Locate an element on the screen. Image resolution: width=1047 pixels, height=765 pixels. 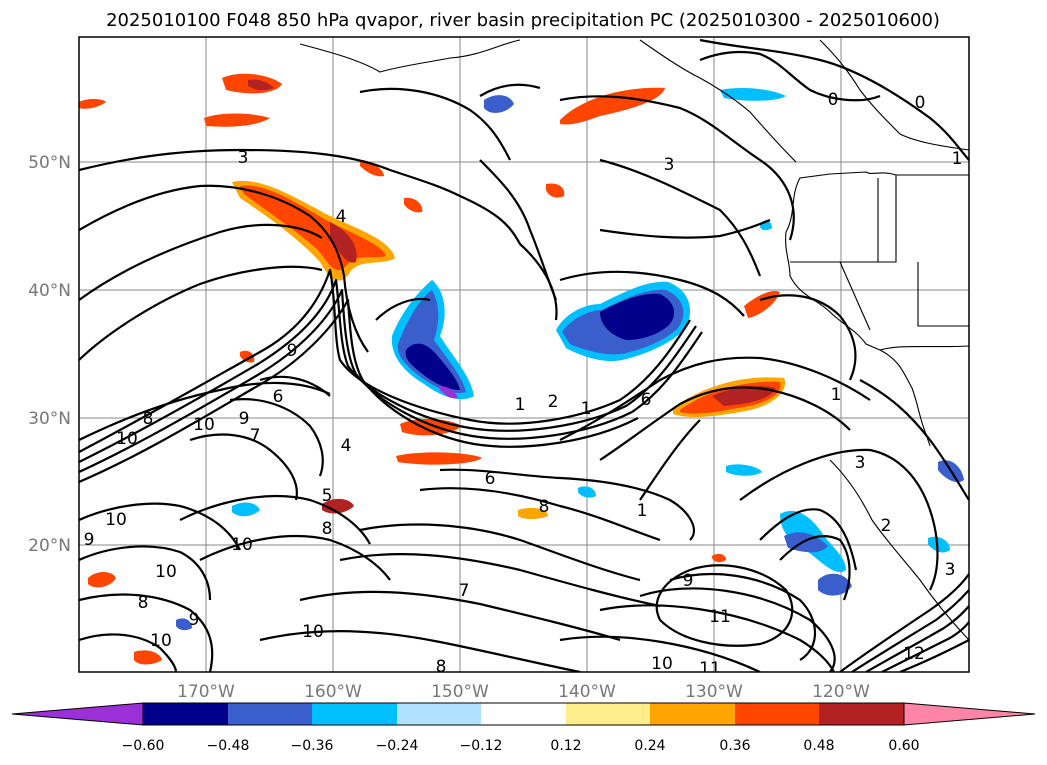
coastline-canada is located at coordinates (894, 95).